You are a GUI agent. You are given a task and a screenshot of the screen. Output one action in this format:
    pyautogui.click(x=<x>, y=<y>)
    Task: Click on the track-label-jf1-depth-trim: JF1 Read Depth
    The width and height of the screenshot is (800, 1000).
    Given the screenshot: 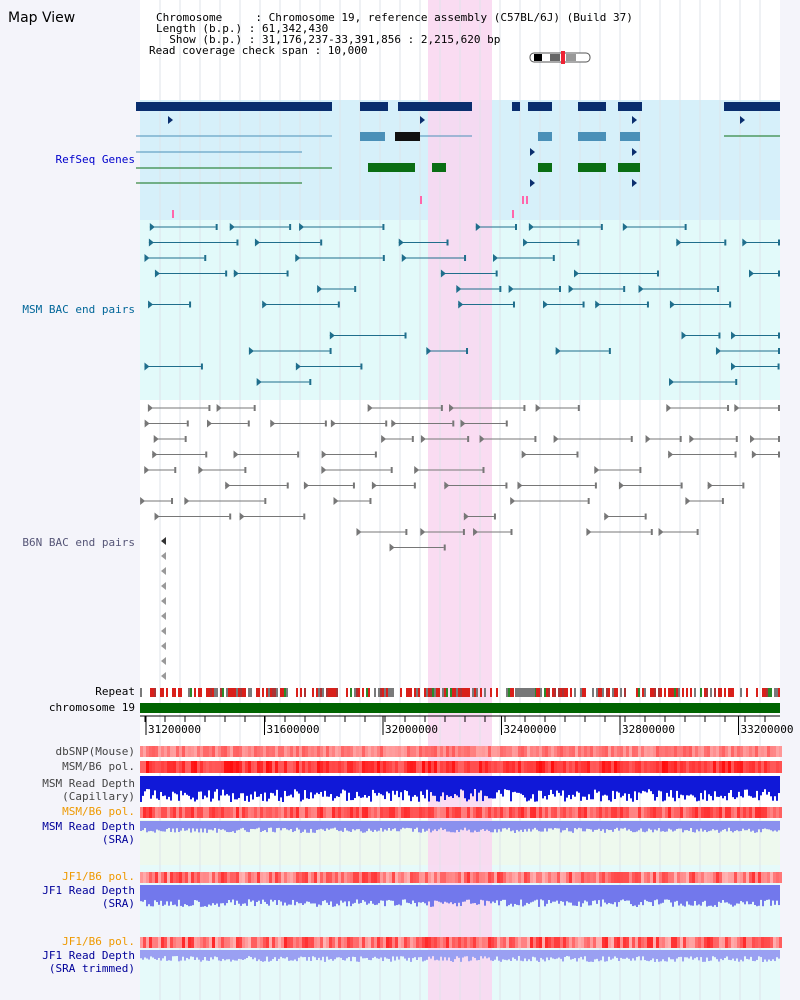 What is the action you would take?
    pyautogui.click(x=88, y=955)
    